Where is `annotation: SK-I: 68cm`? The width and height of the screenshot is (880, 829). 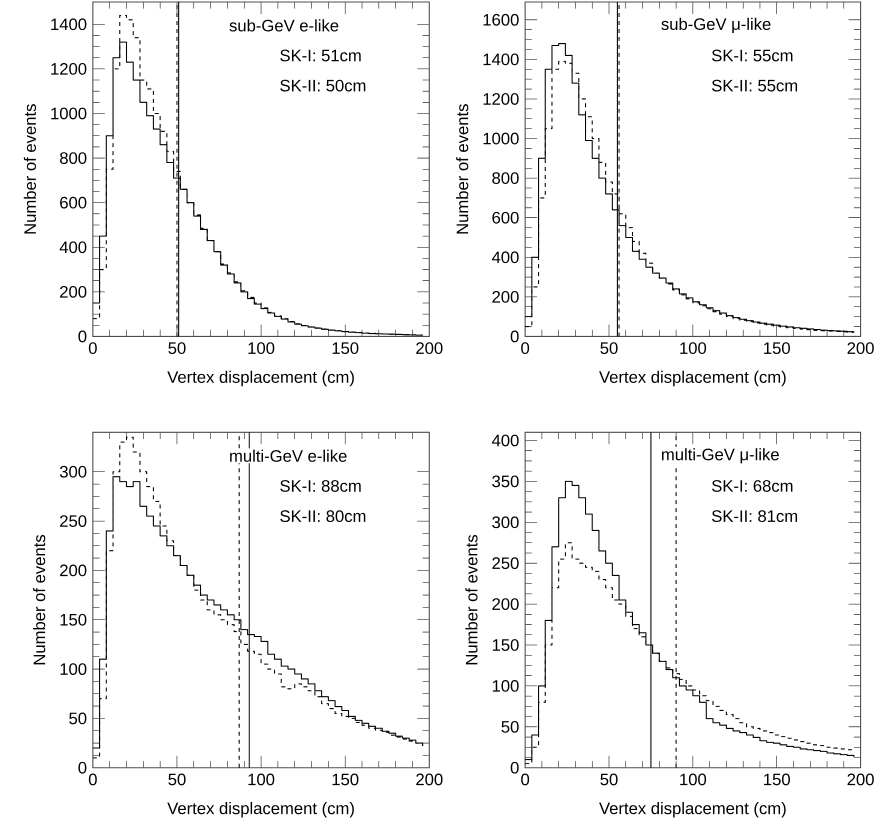
annotation: SK-I: 68cm is located at coordinates (752, 486).